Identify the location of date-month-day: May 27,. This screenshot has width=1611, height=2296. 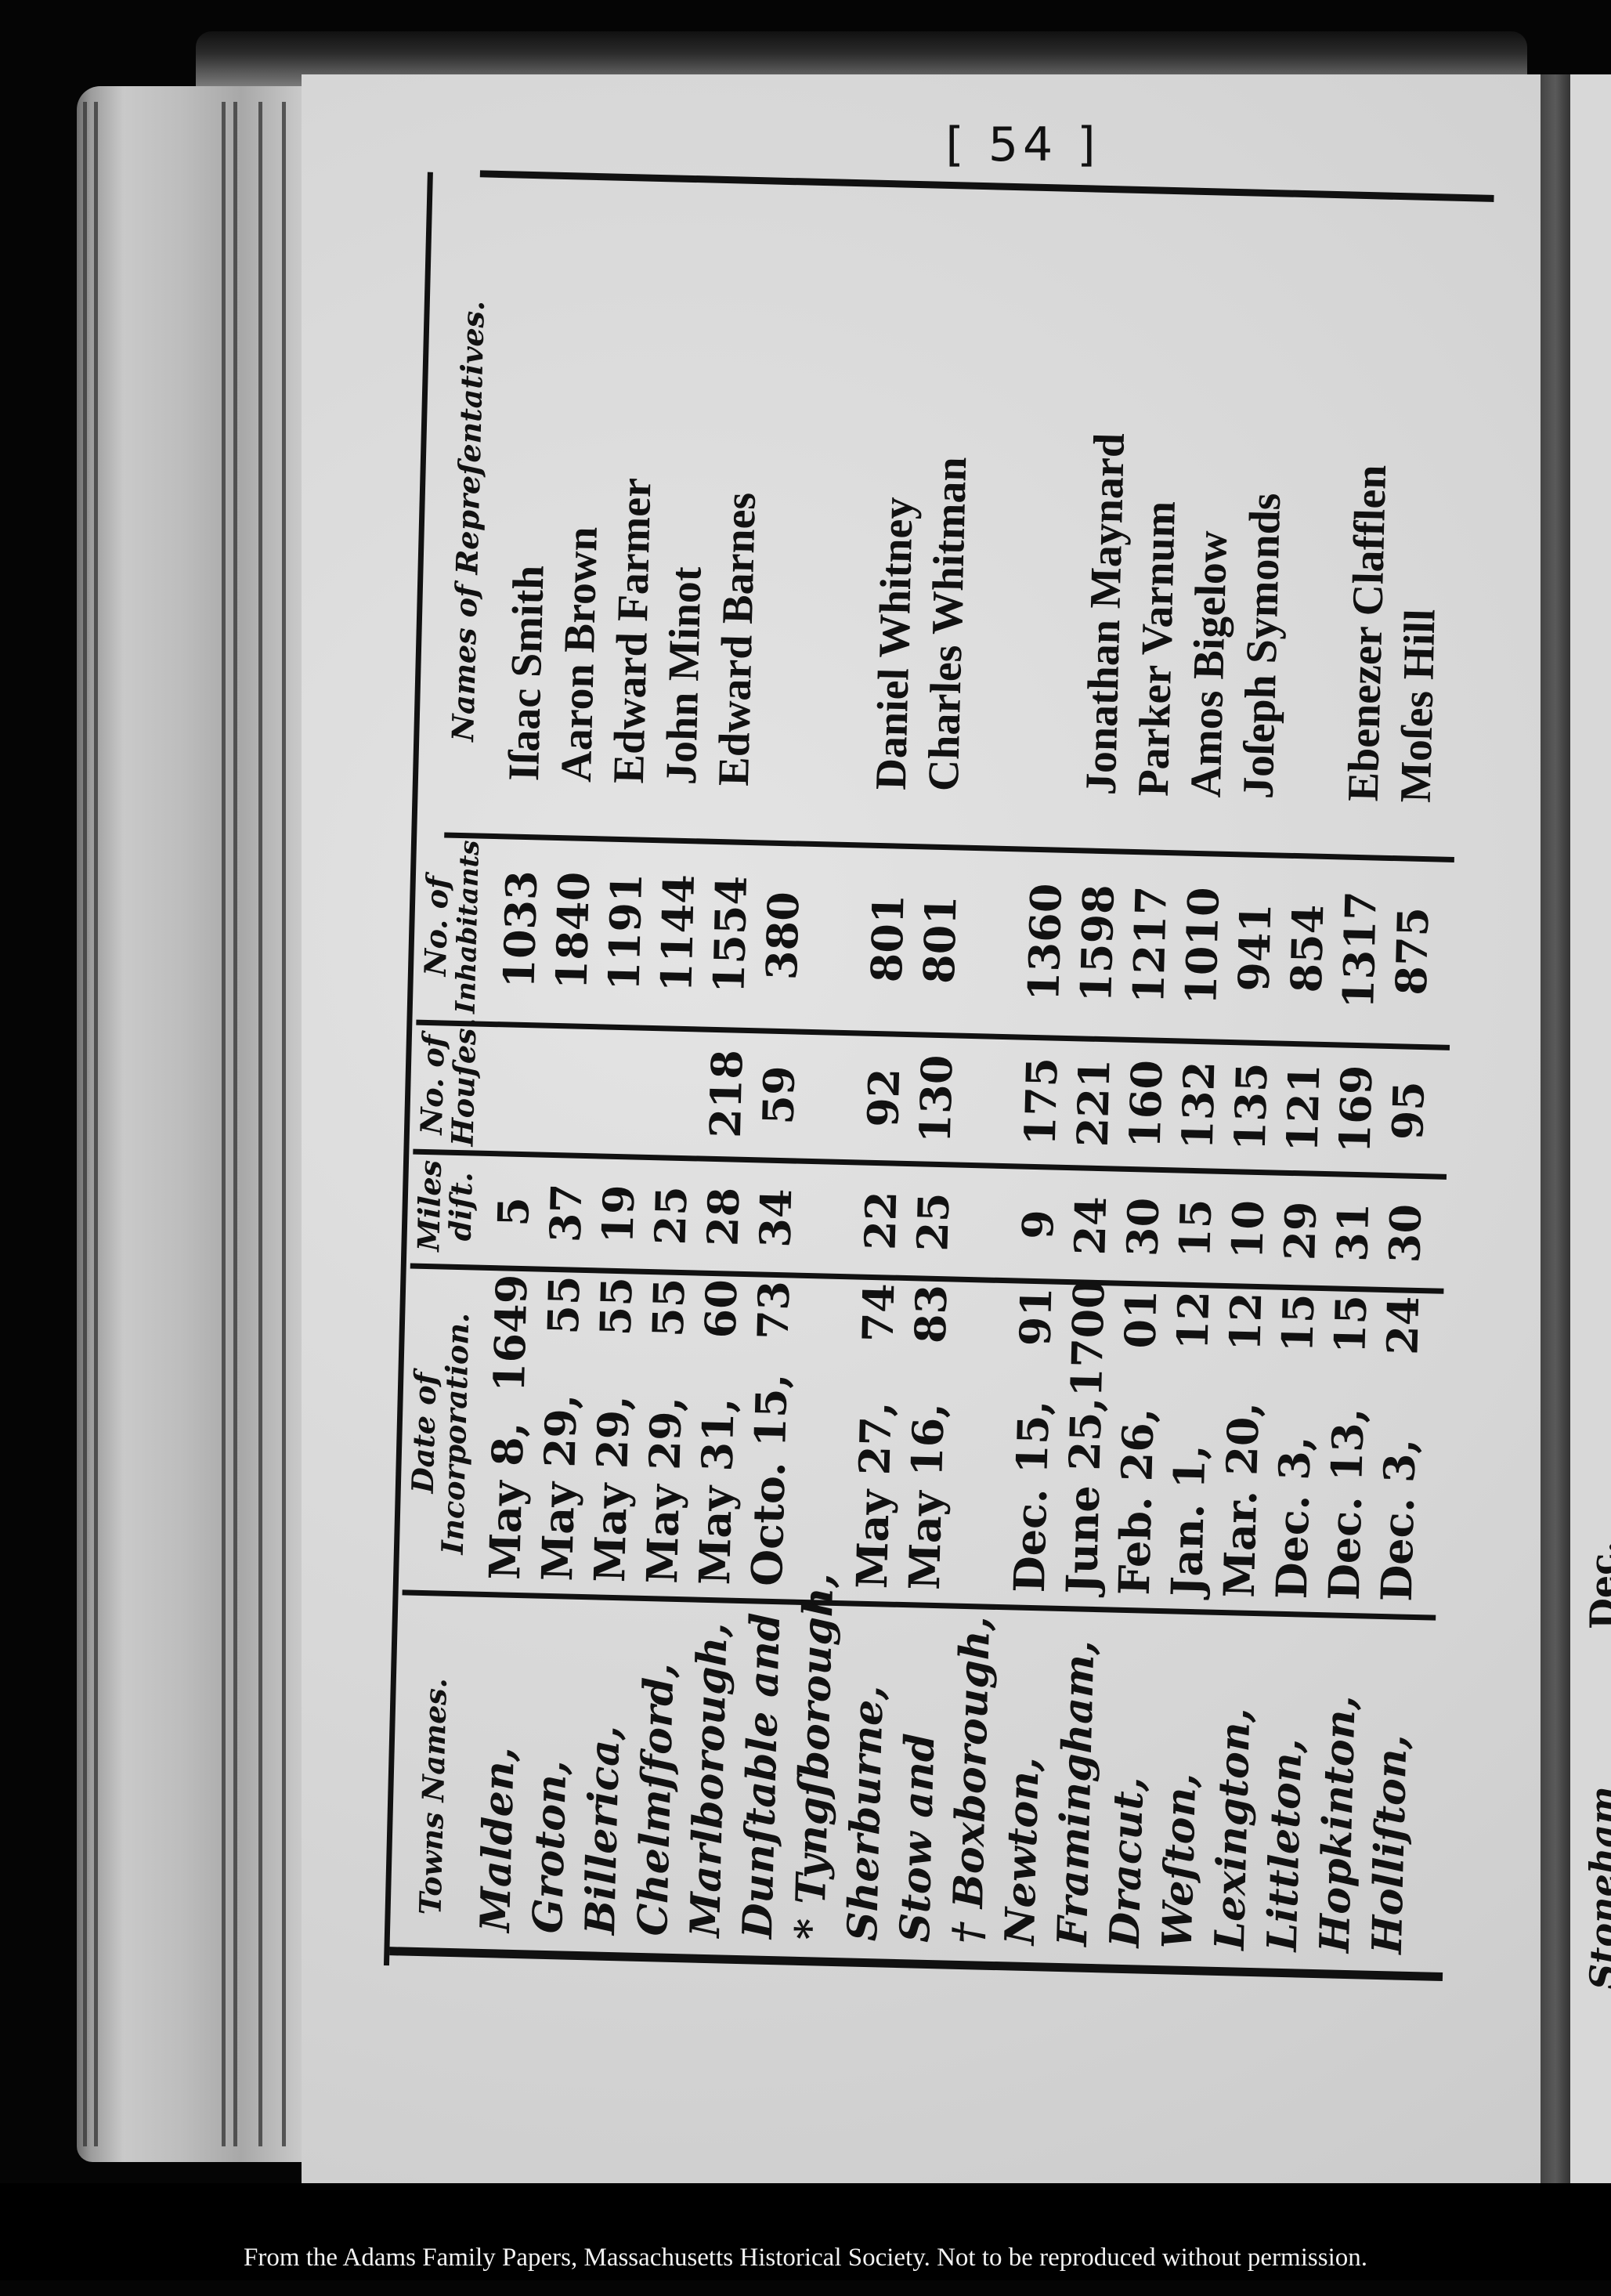
(873, 1495).